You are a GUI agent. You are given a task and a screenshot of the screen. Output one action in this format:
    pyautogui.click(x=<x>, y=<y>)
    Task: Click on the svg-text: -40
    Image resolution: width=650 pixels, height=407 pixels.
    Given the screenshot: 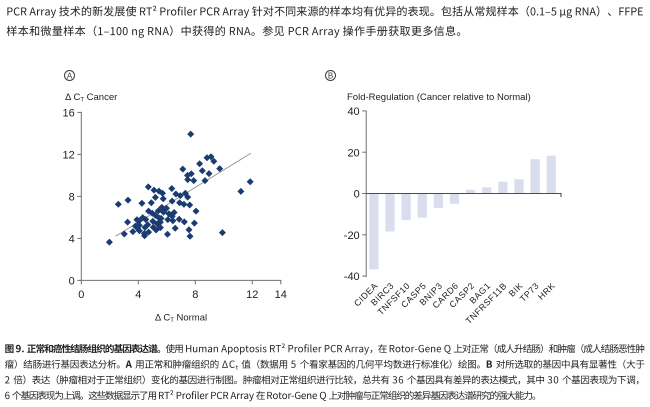 What is the action you would take?
    pyautogui.click(x=352, y=277)
    